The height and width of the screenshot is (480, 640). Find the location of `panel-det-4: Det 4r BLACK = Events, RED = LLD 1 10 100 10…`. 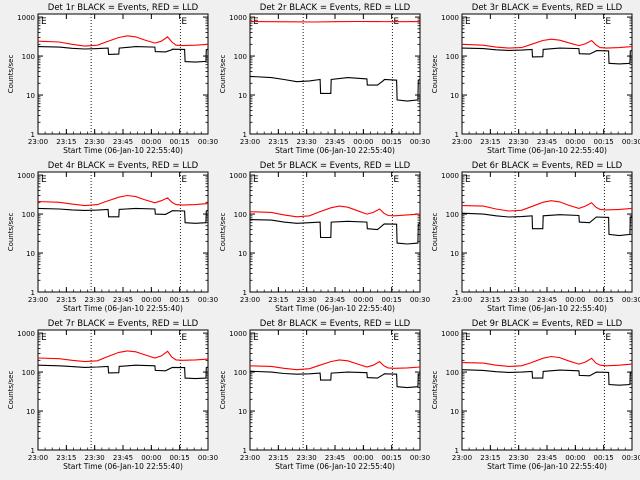

panel-det-4: Det 4r BLACK = Events, RED = LLD 1 10 100 10… is located at coordinates (112, 237).